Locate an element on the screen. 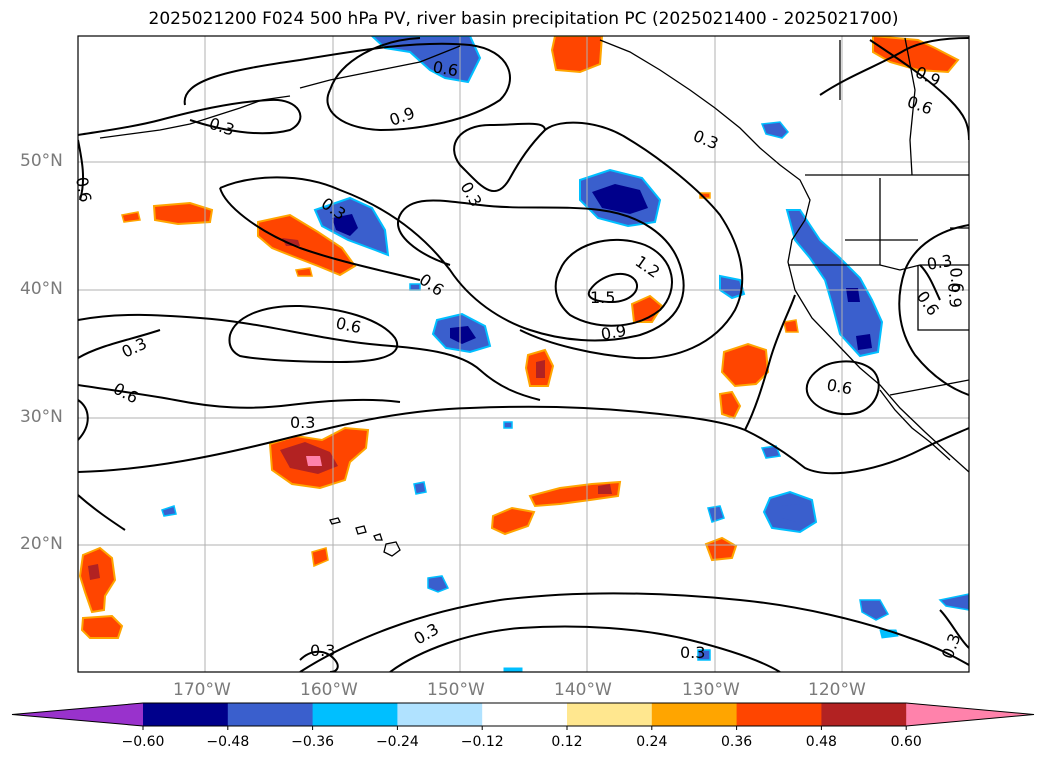 Image resolution: width=1047 pixels, height=765 pixels. colorbar-tick-label: 0.60 is located at coordinates (906, 742).